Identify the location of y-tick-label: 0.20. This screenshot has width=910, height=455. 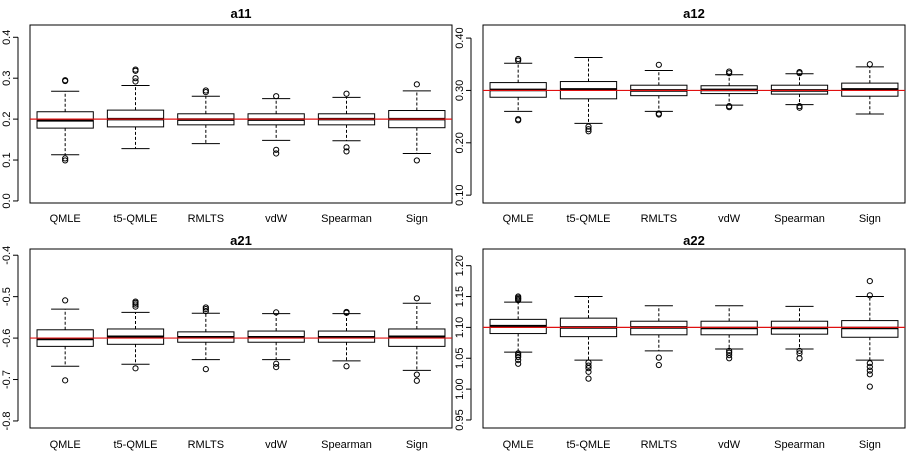
(460, 142).